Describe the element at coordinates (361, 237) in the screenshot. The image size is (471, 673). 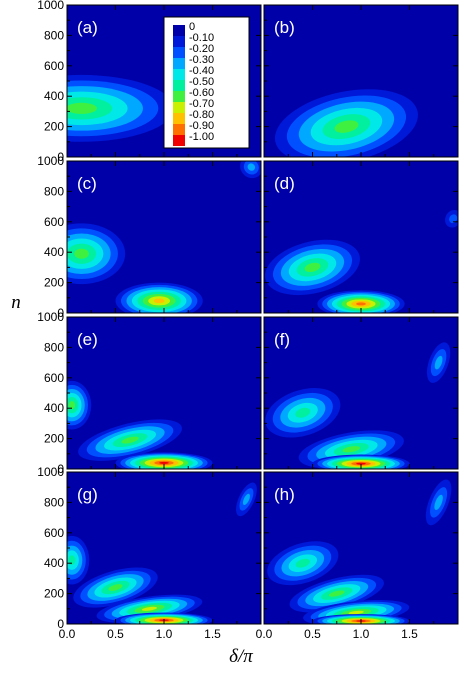
I see `panel-d: (d)` at that location.